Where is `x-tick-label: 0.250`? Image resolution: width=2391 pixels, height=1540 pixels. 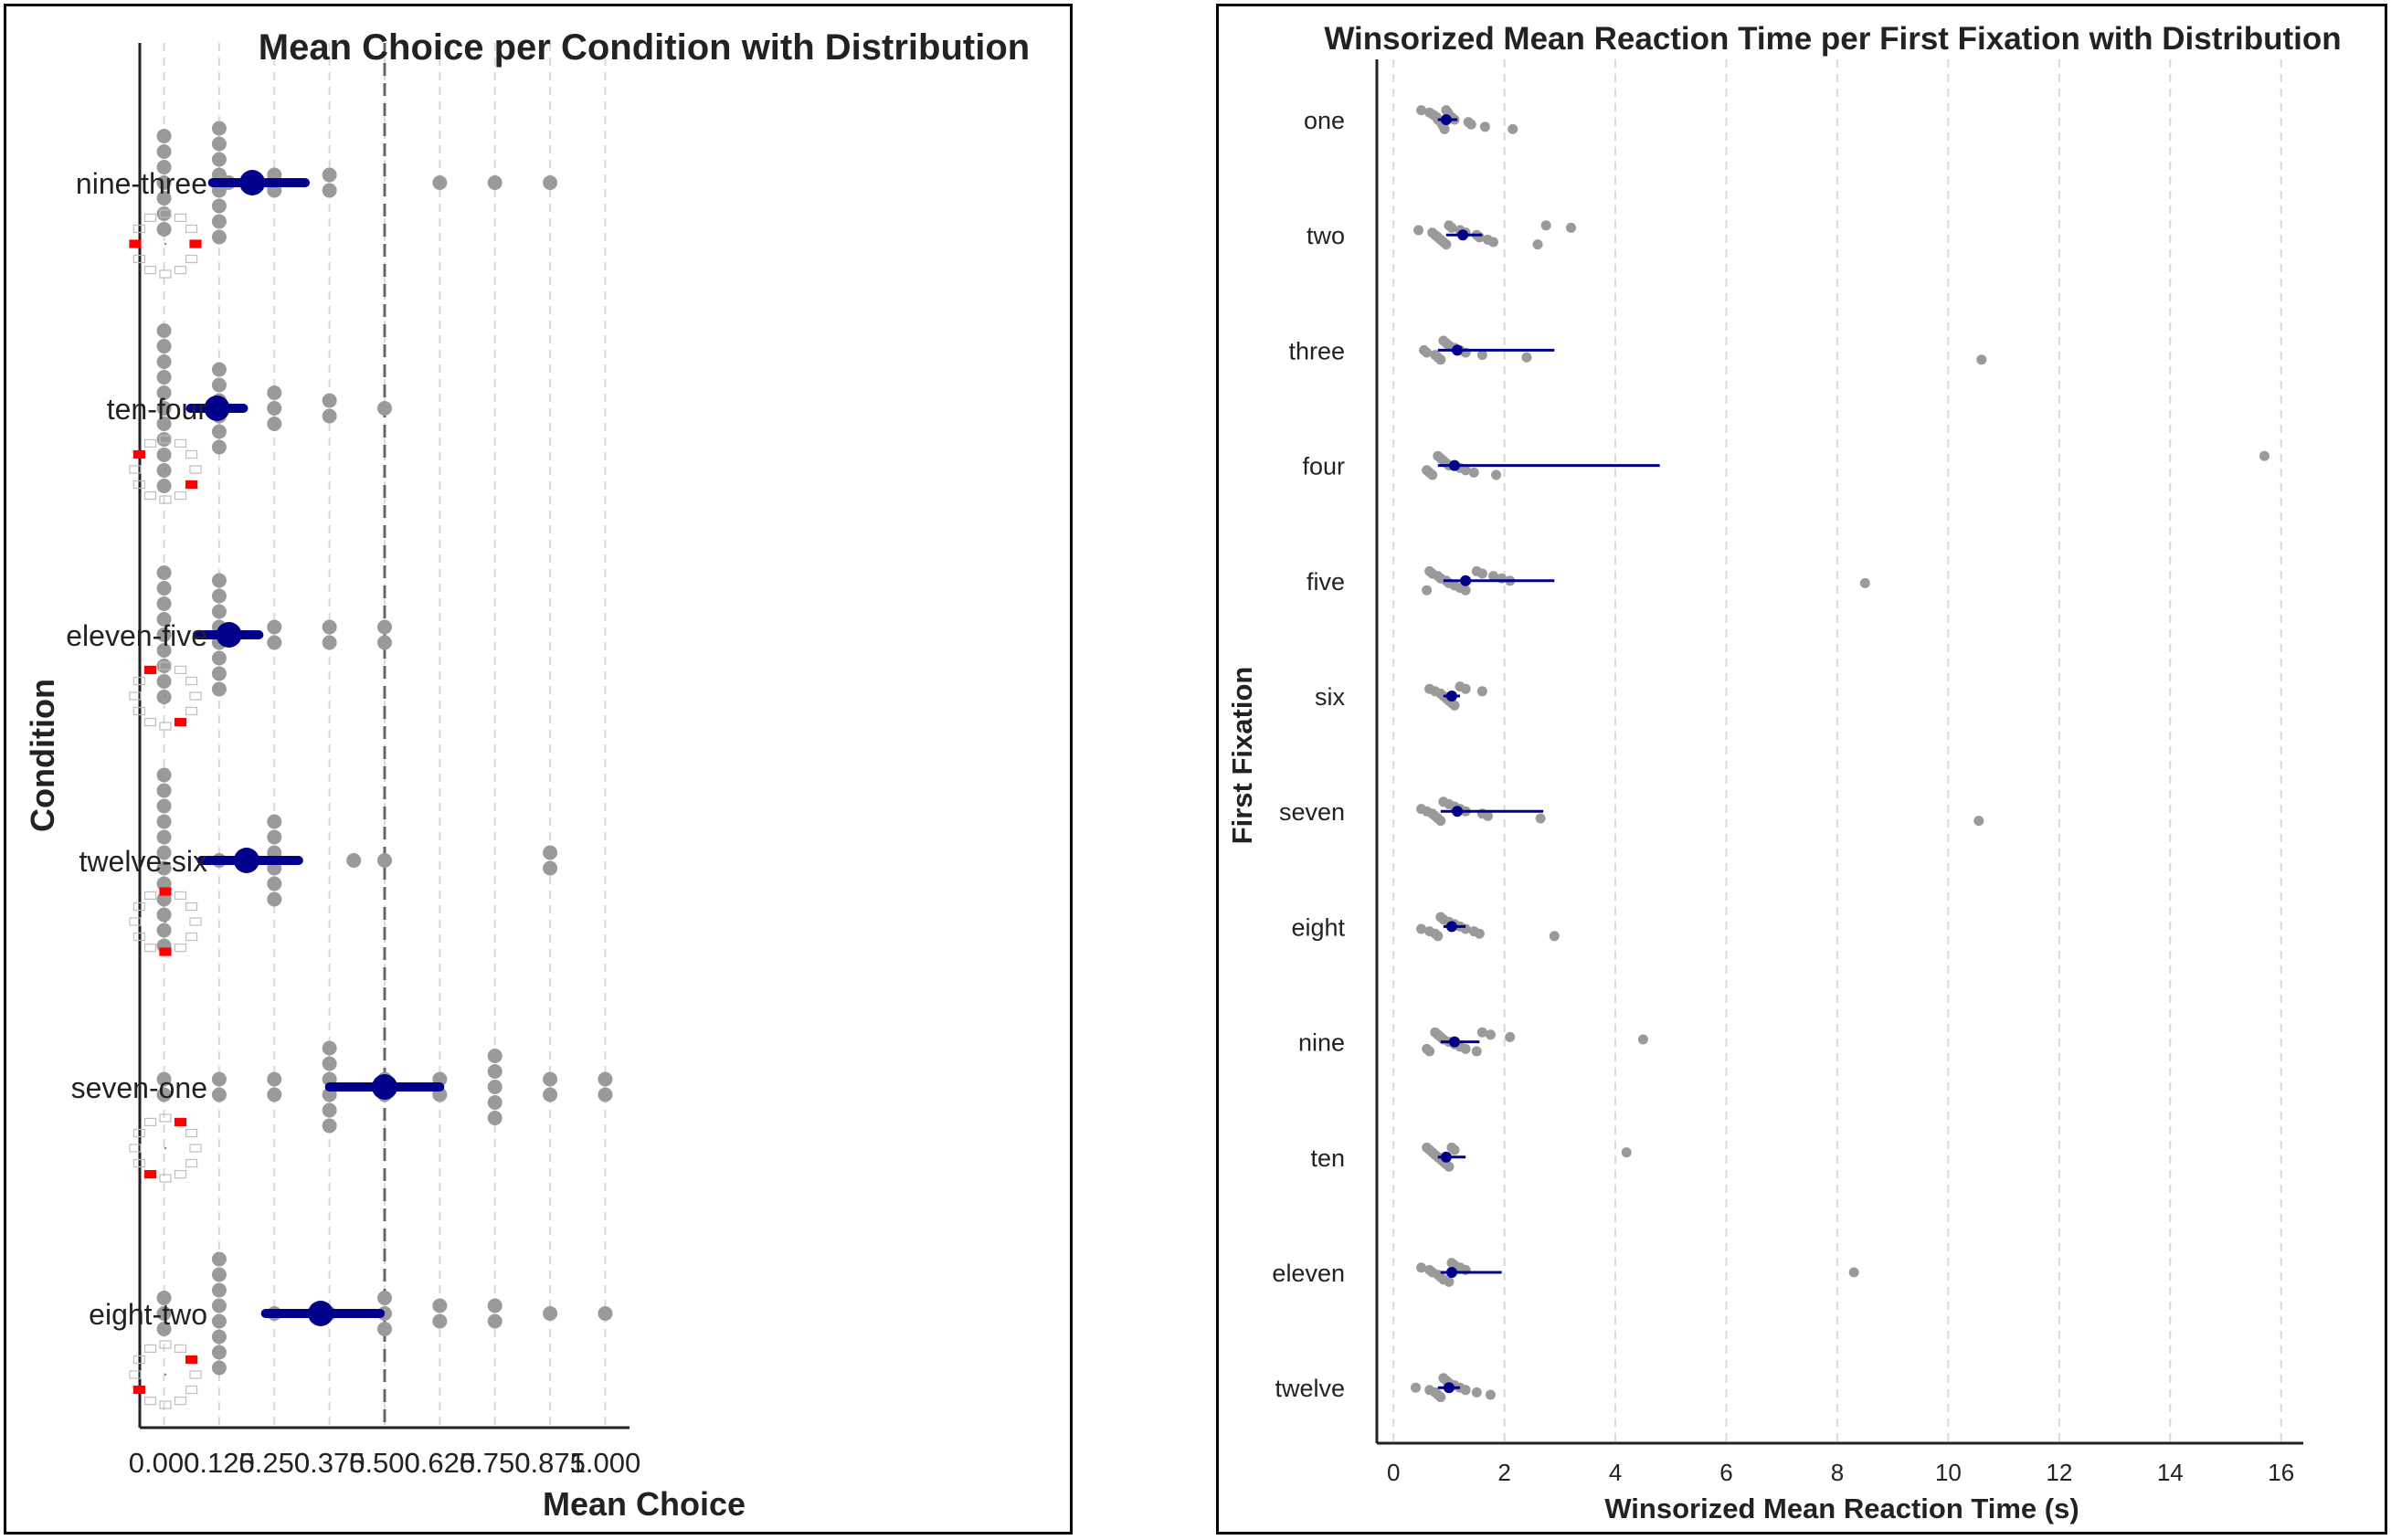
x-tick-label: 0.250 is located at coordinates (274, 1463).